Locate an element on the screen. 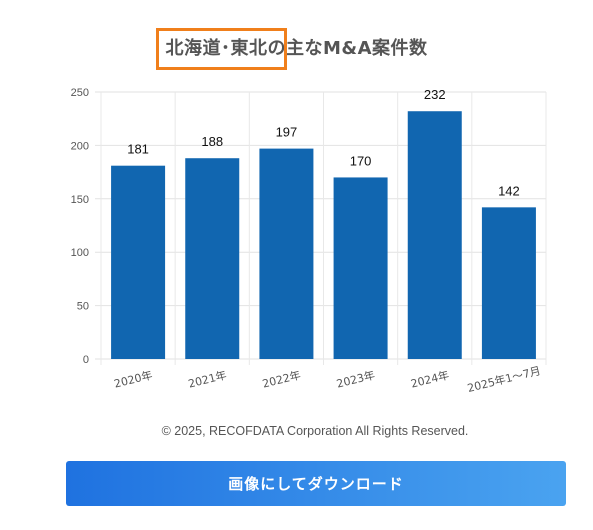 Image resolution: width=593 pixels, height=530 pixels. chart-title: 北海道･東北の主なM&A案件数 is located at coordinates (296, 48).